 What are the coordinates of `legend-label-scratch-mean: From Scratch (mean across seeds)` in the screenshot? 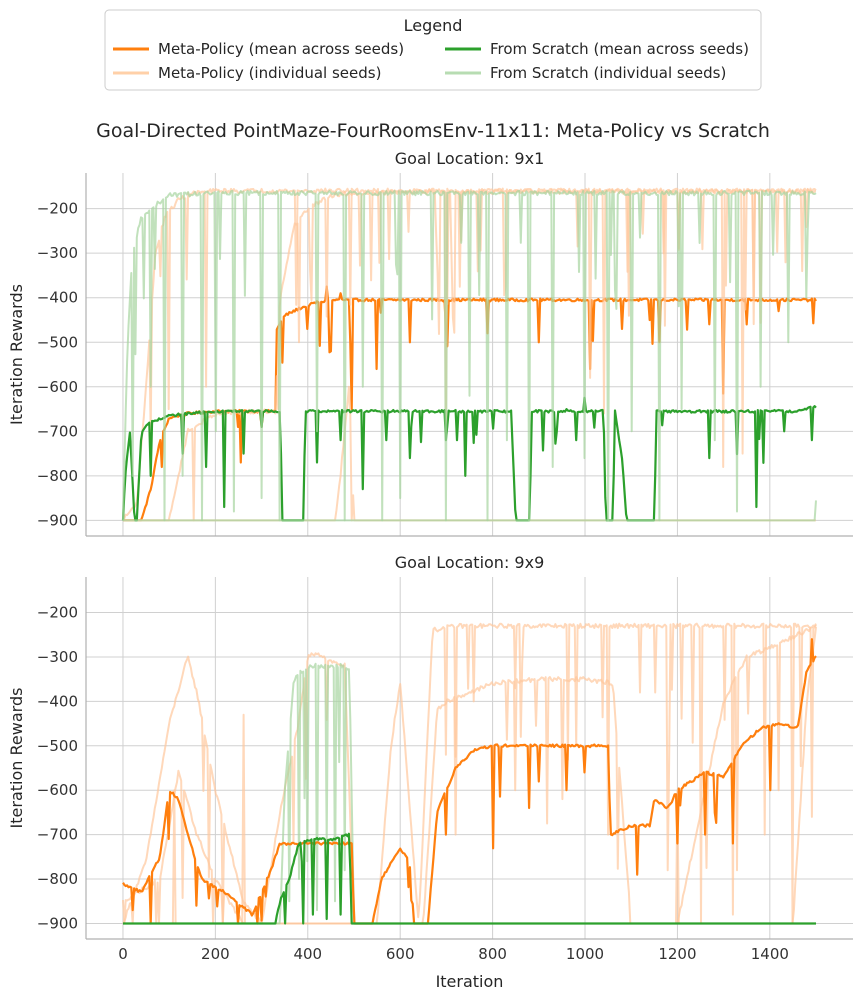 It's located at (619, 49).